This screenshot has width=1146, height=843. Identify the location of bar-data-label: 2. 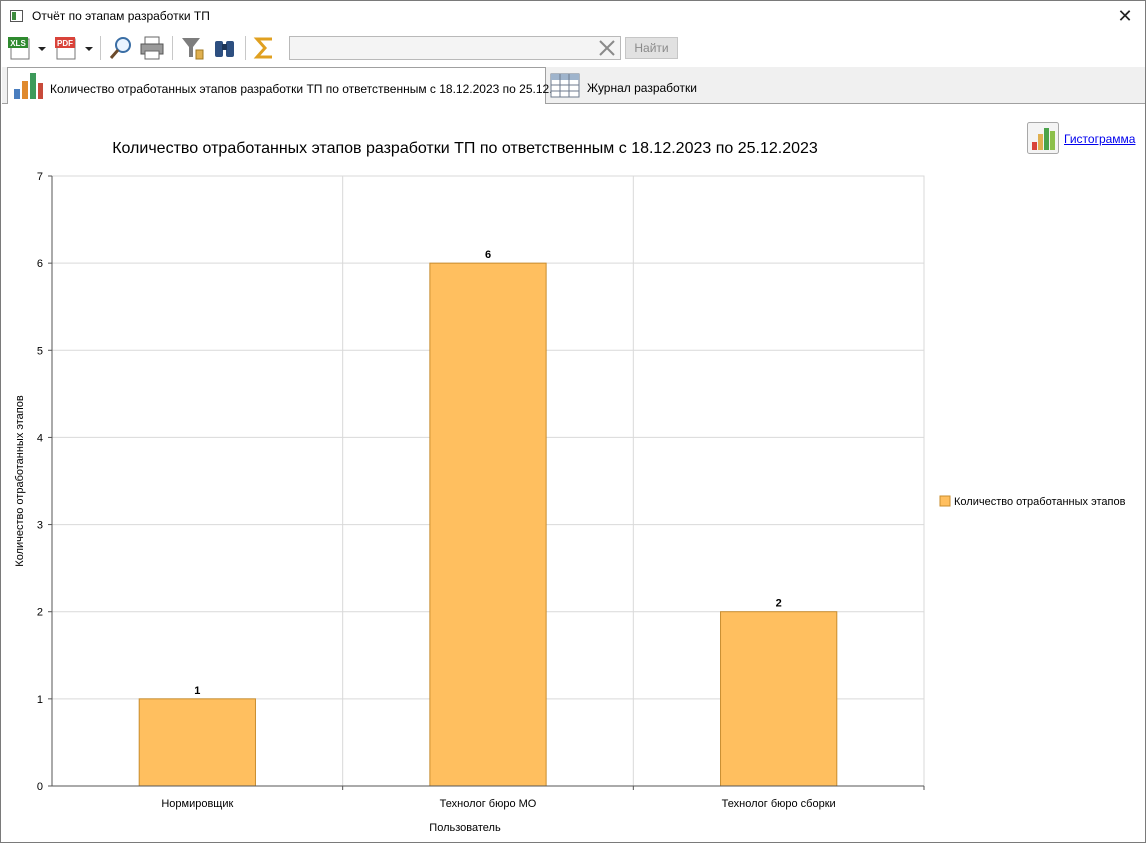
(779, 604).